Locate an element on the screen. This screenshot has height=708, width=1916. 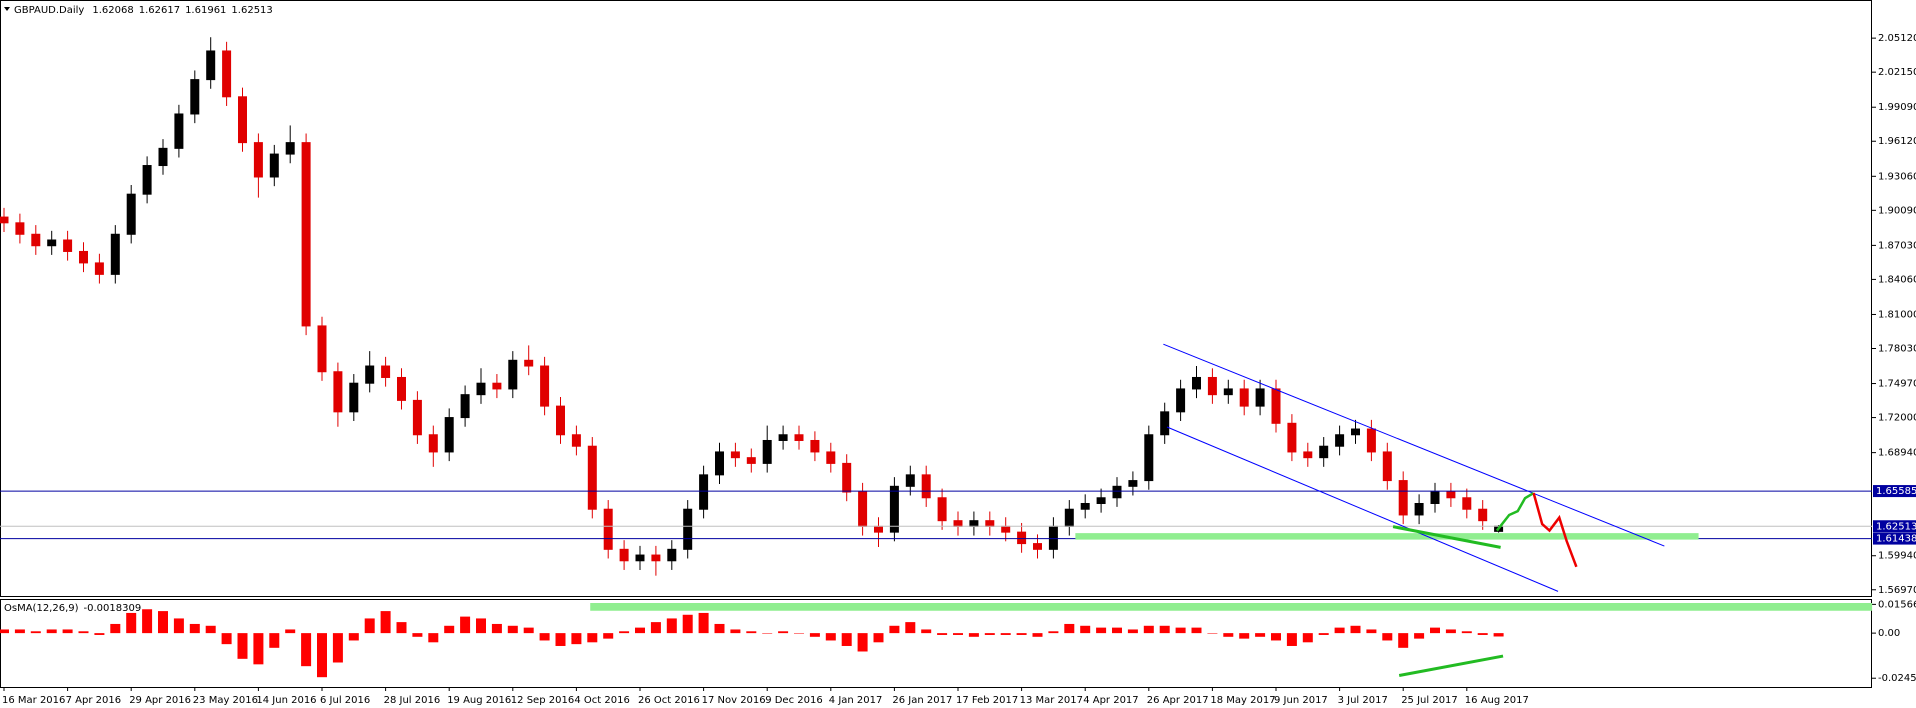
y-tick-label: 1.99090 is located at coordinates (1897, 107).